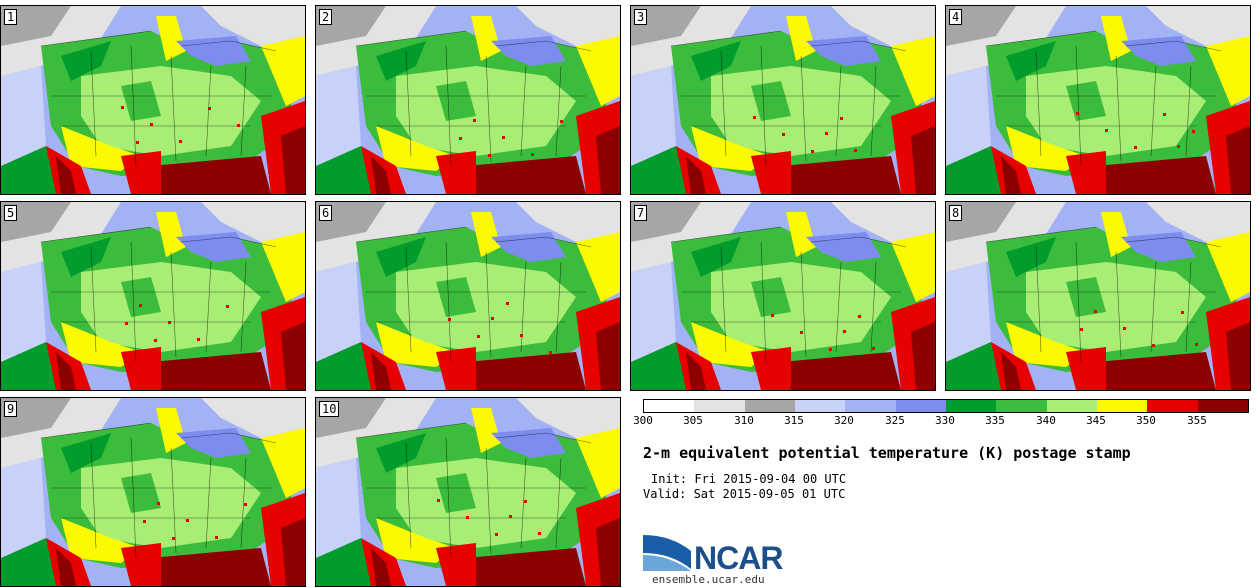 This screenshot has width=1260, height=588. Describe the element at coordinates (744, 420) in the screenshot. I see `colorbar-tick-label: 310` at that location.